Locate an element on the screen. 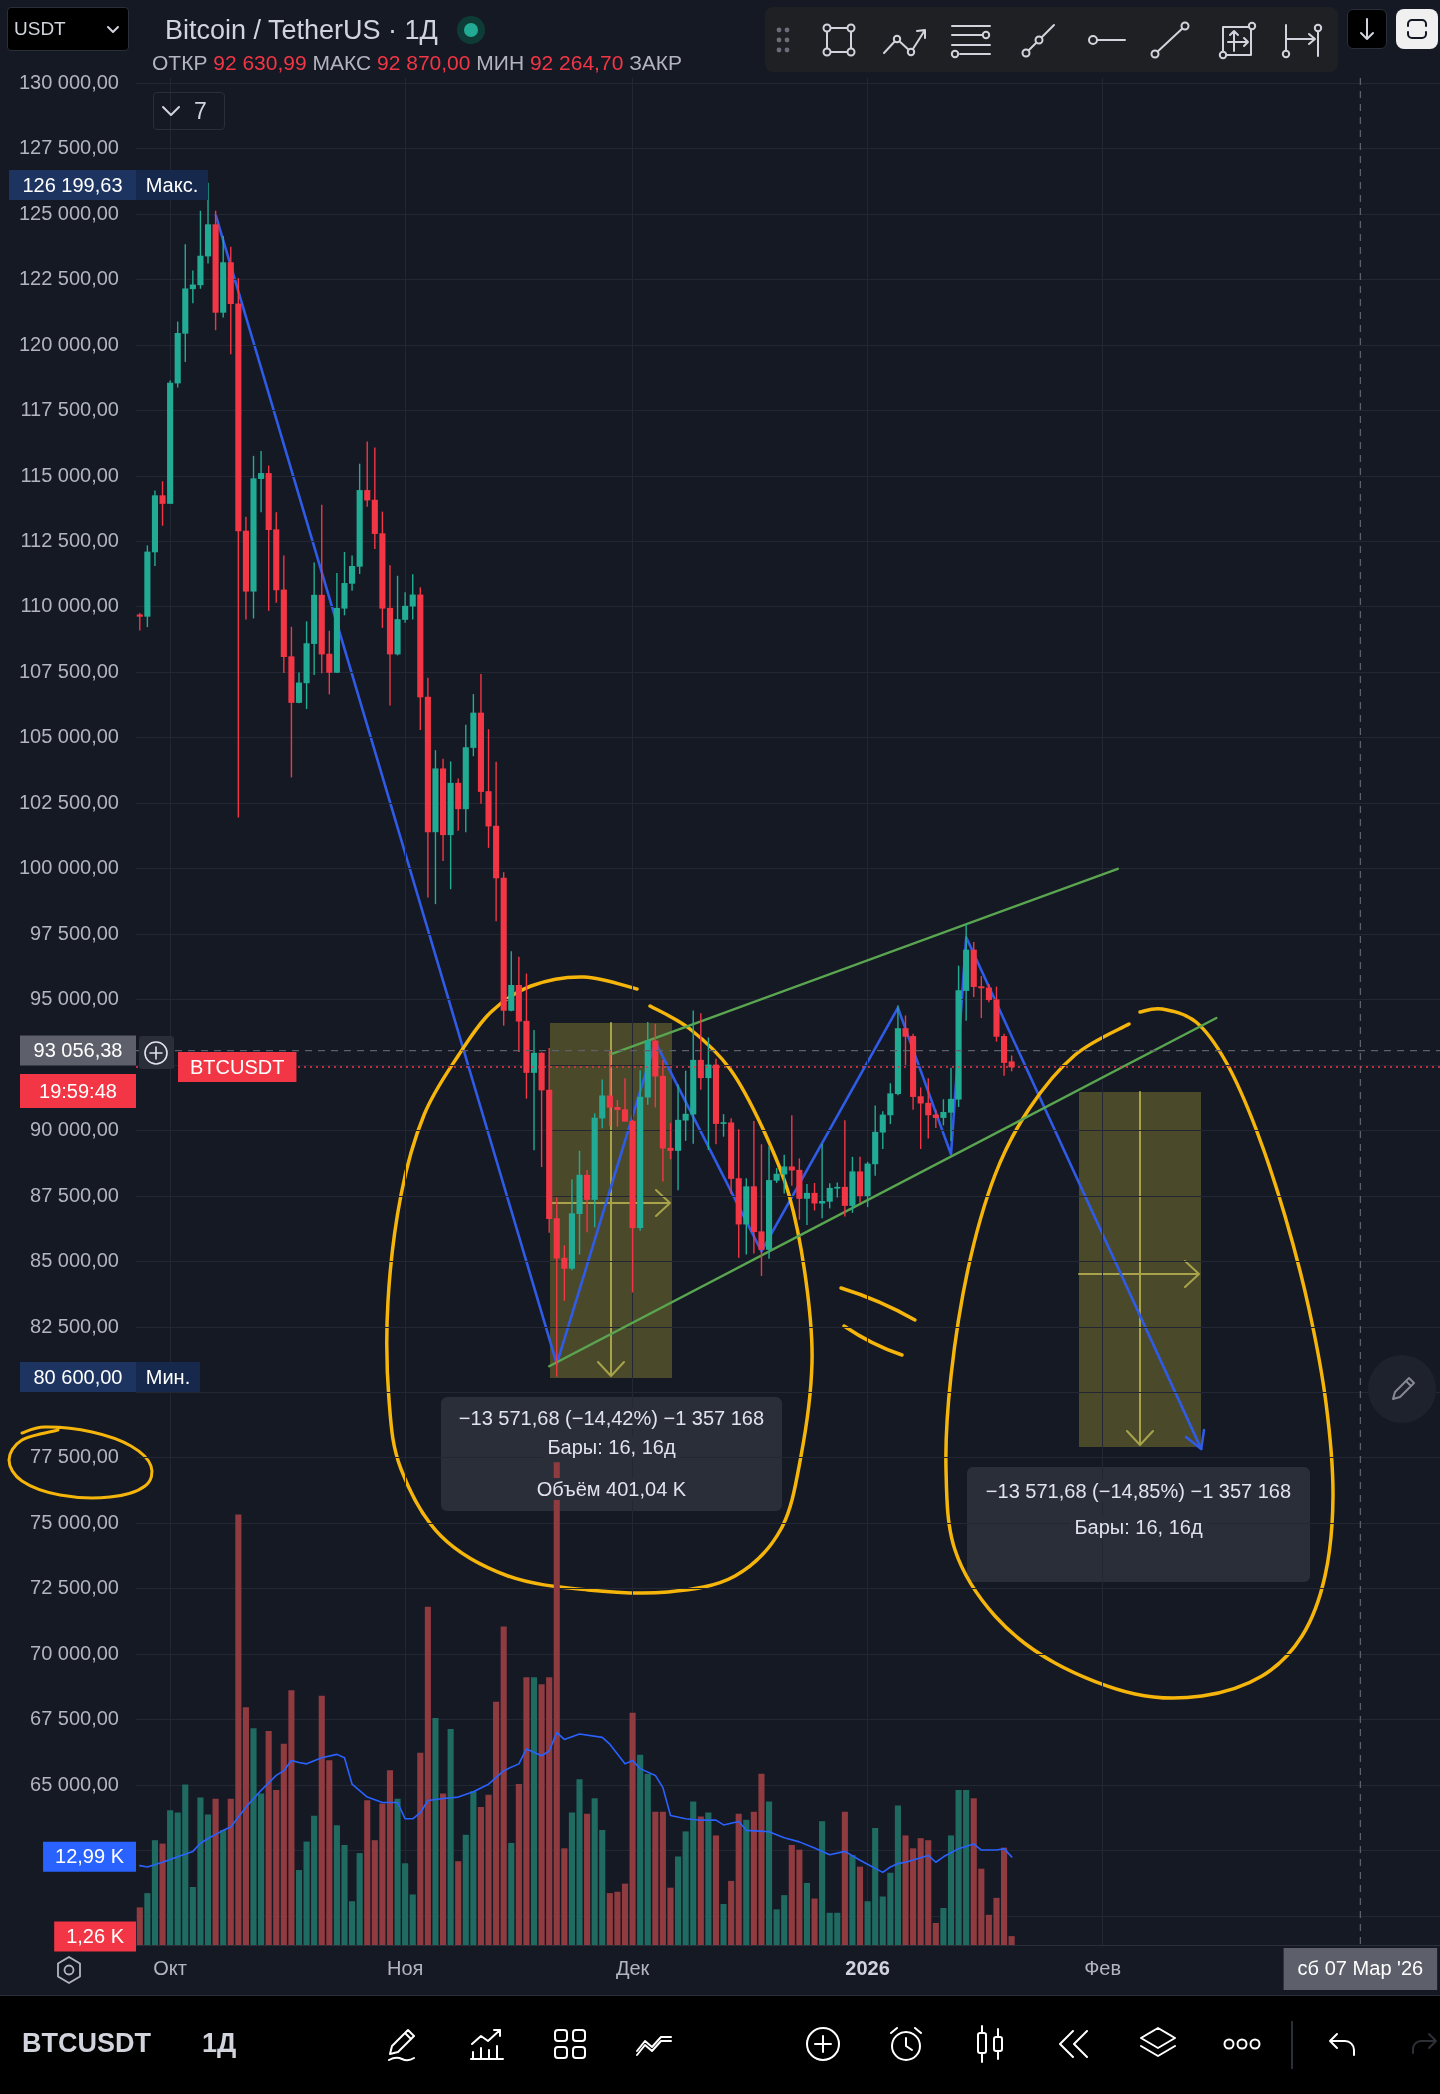  y-tick-label: 112 500,00 is located at coordinates (69, 539).